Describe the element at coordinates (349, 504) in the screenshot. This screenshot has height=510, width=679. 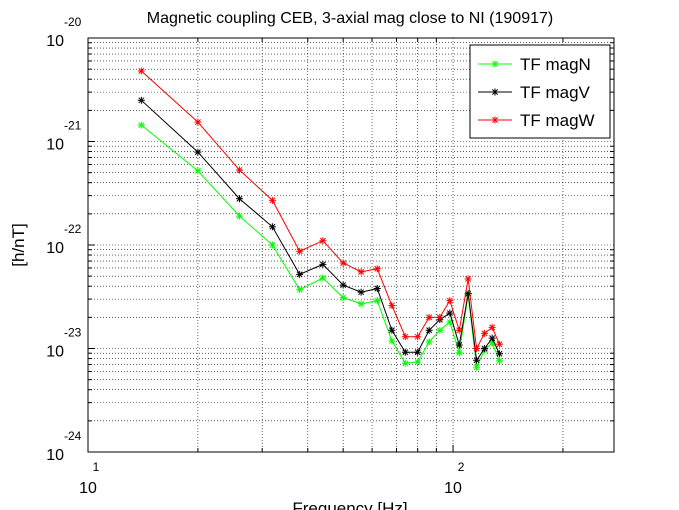
I see `x-axis-label: Frequency [Hz]` at that location.